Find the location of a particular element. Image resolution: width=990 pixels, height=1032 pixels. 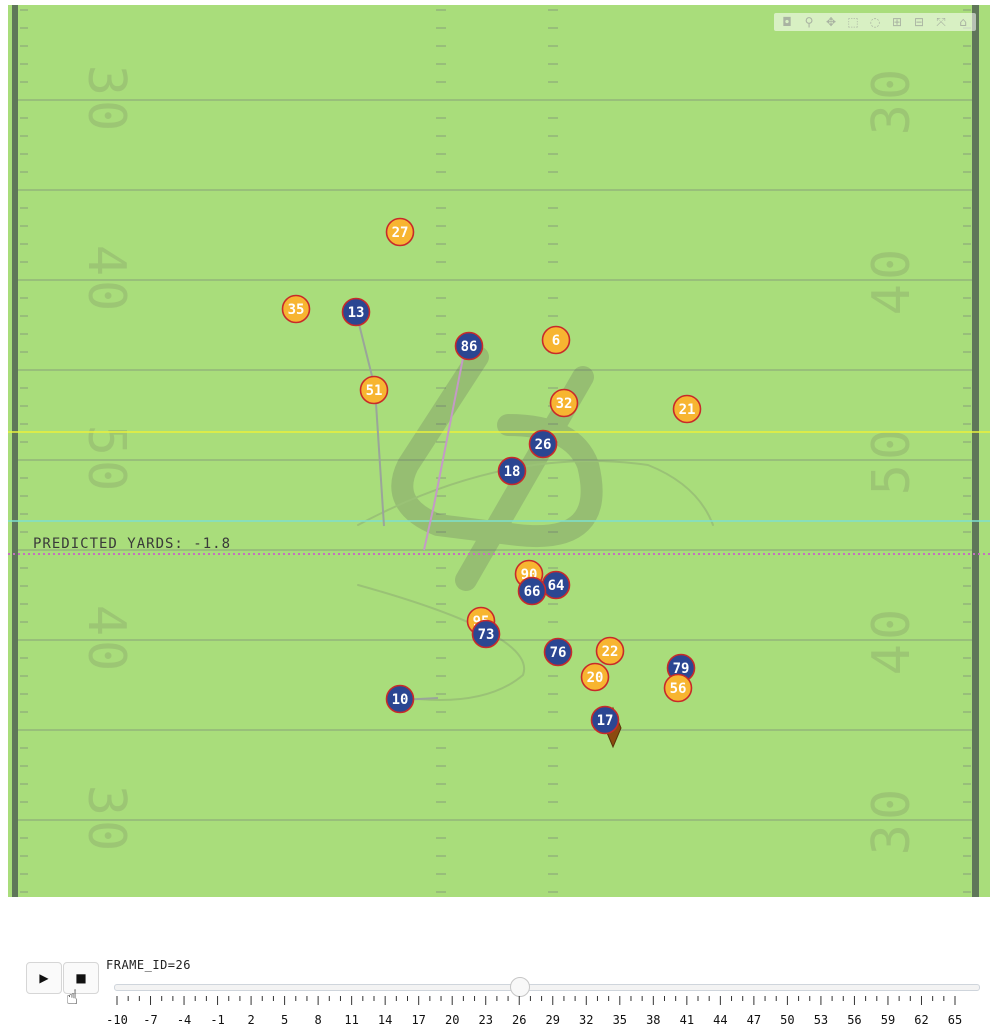

slider-tick-label: 56 is located at coordinates (854, 1020).